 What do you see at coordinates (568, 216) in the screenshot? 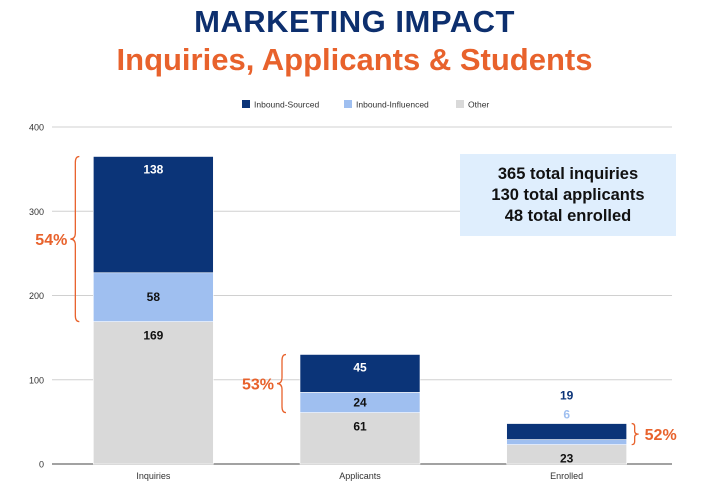
I see `summary-enrolled: 48 total enrolled` at bounding box center [568, 216].